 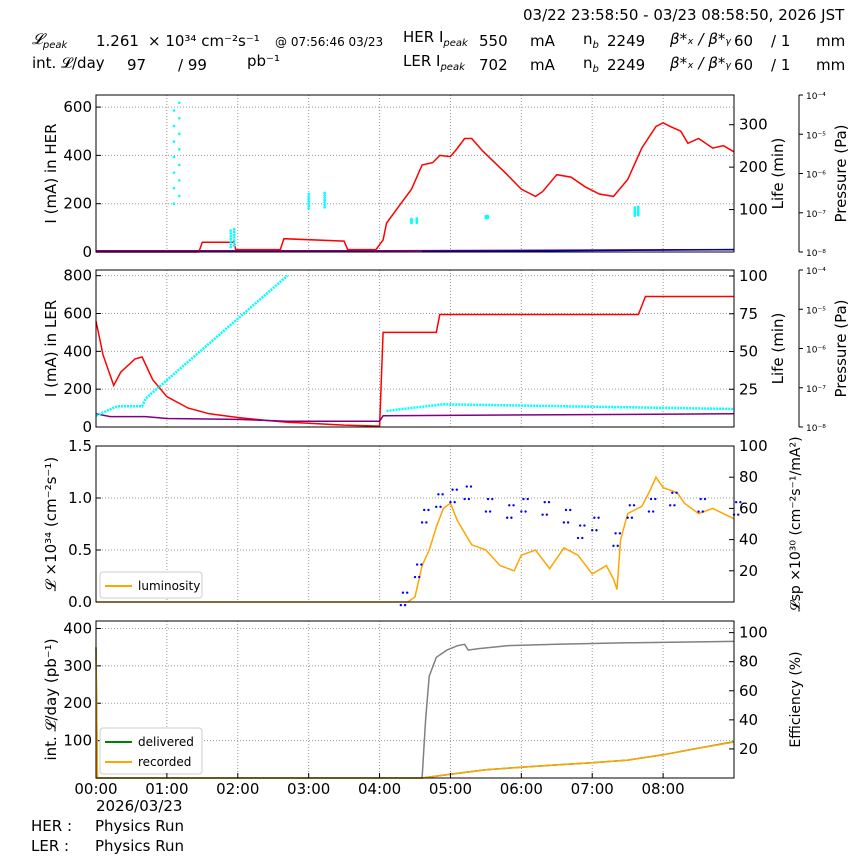 I want to click on x-tick-label: 03:00, so click(x=308, y=789).